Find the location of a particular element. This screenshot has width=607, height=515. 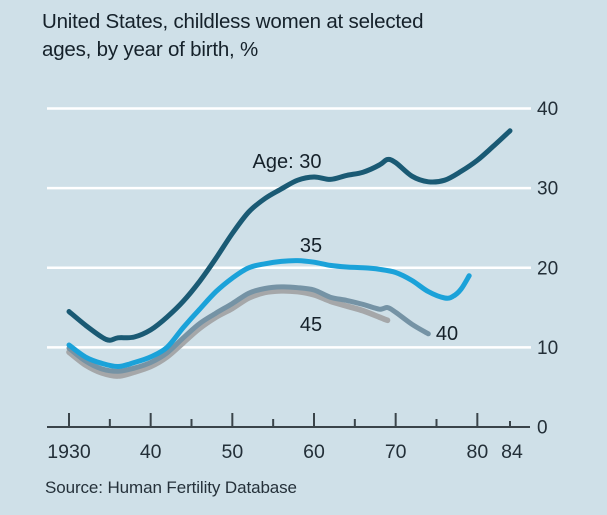

series-label-35: 35 is located at coordinates (311, 246).